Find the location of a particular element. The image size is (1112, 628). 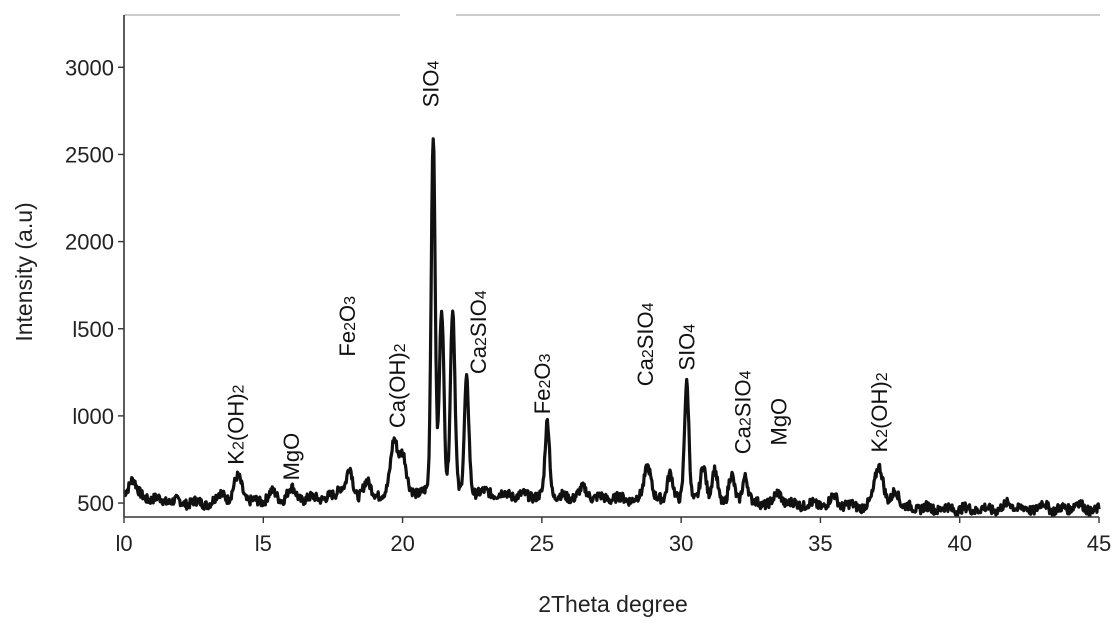

x-tick-label: 25 is located at coordinates (542, 543).